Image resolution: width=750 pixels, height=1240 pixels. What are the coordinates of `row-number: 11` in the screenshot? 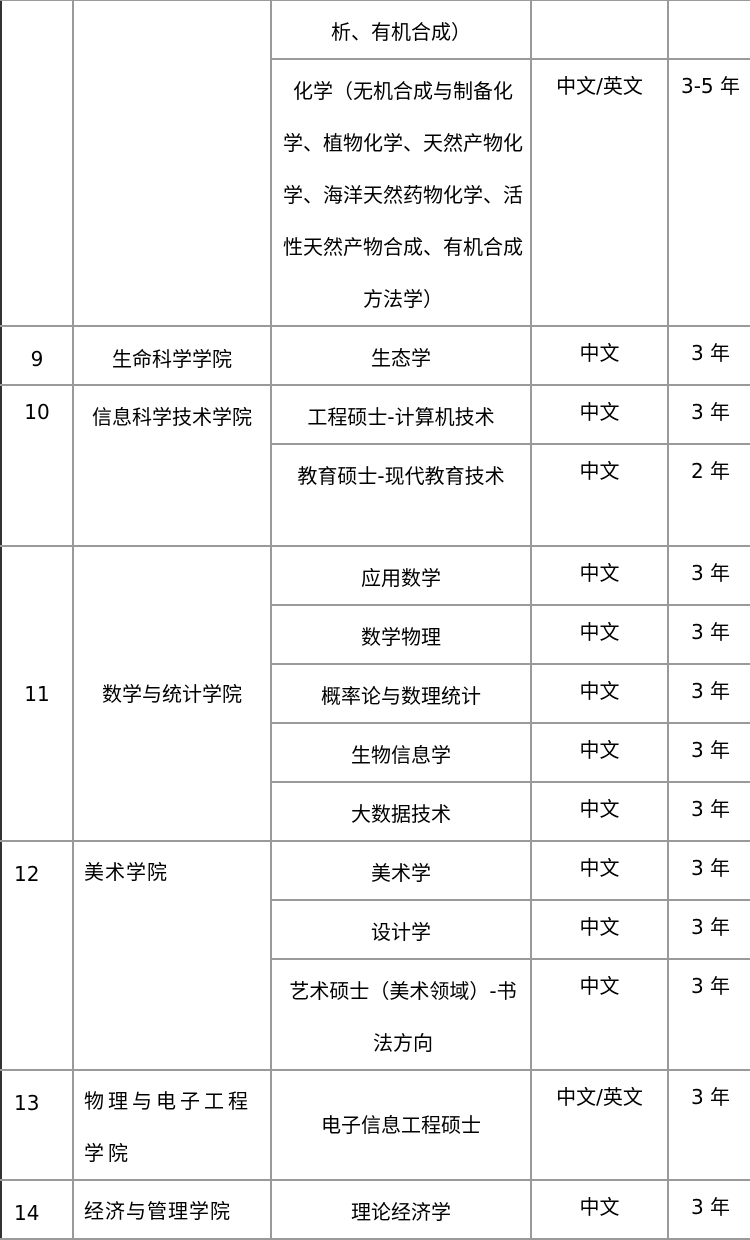 It's located at (37, 693).